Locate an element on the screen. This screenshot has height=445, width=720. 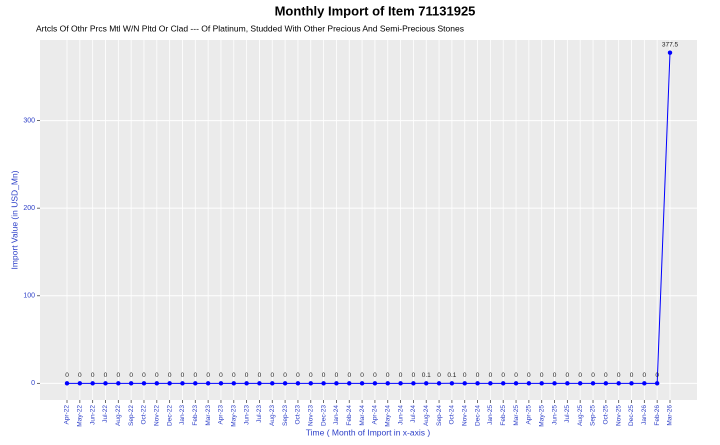
x-tick-label: Aug-25 is located at coordinates (580, 415).